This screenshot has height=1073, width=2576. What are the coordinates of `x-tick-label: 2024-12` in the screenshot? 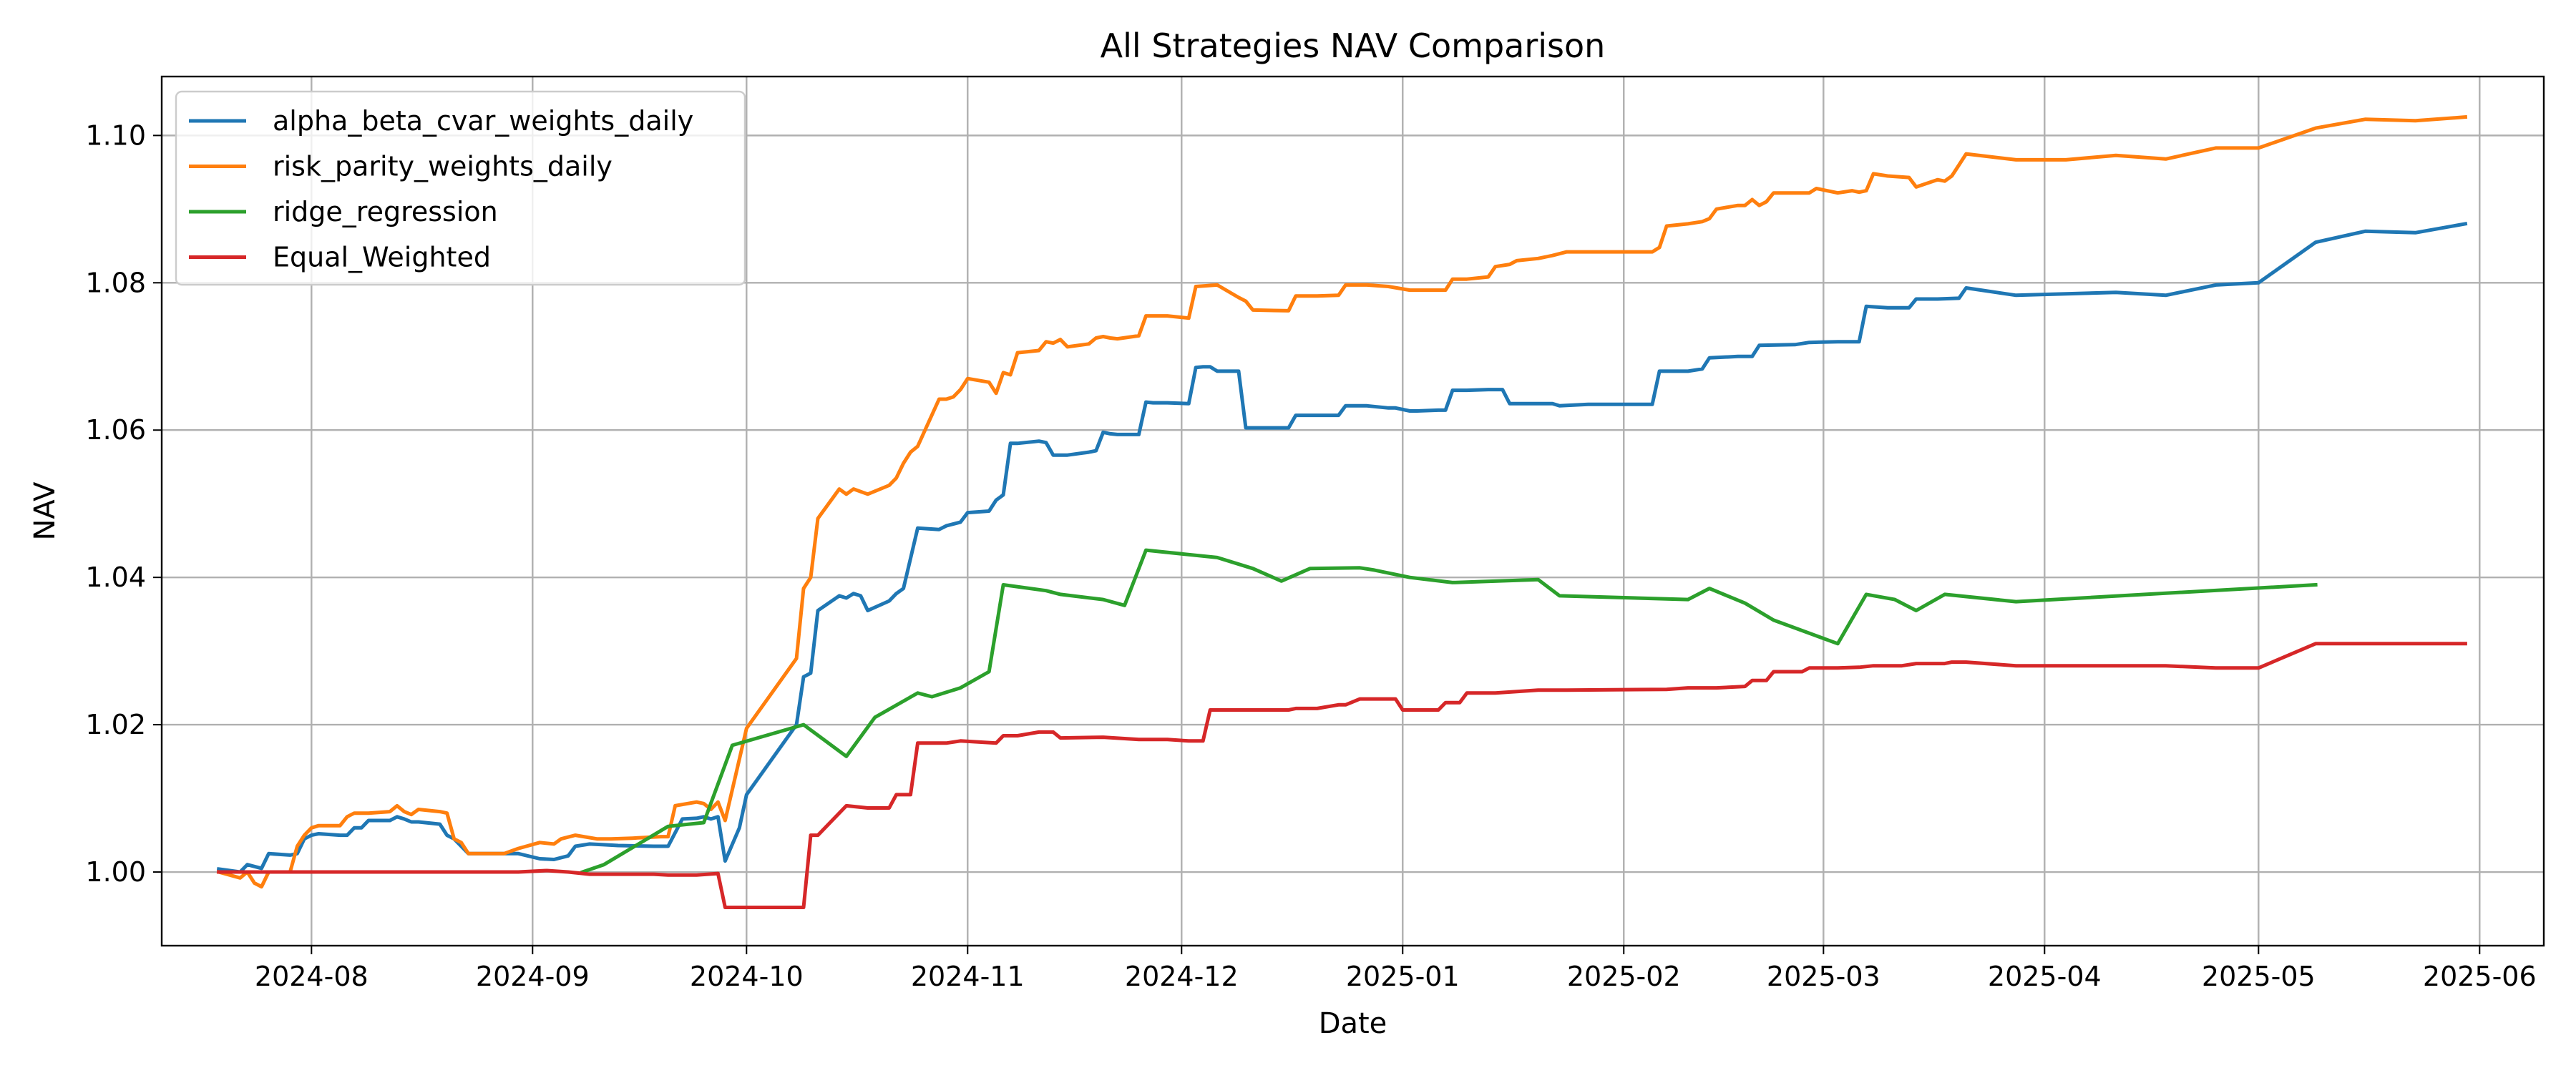 It's located at (1182, 976).